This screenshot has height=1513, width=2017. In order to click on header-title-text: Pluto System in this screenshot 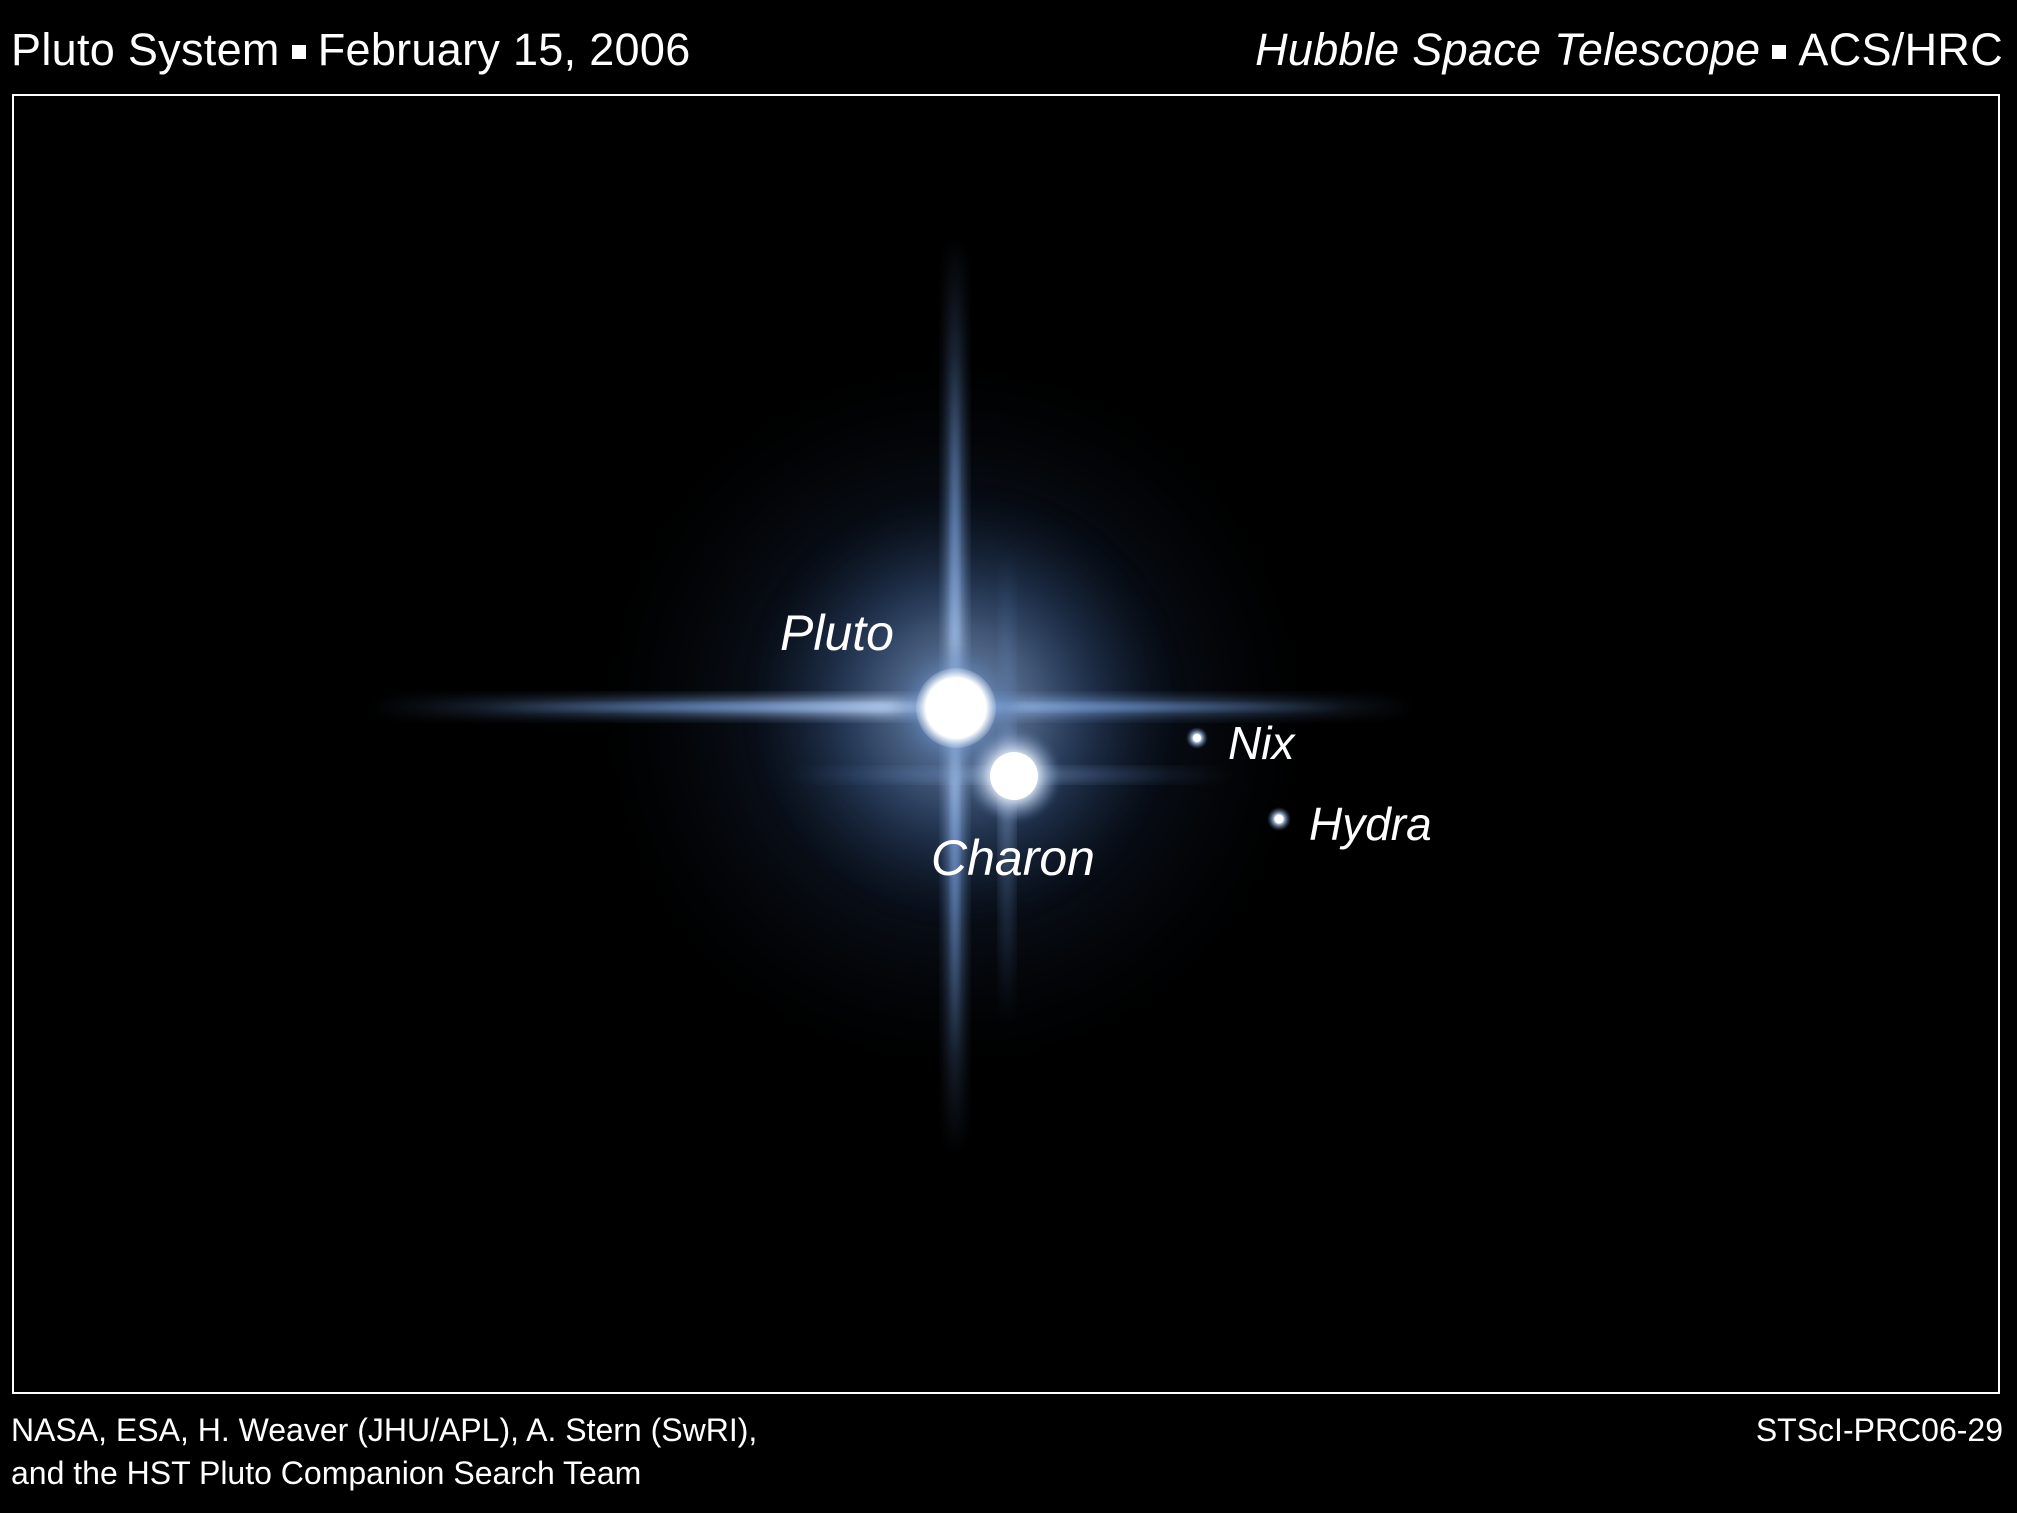, I will do `click(145, 49)`.